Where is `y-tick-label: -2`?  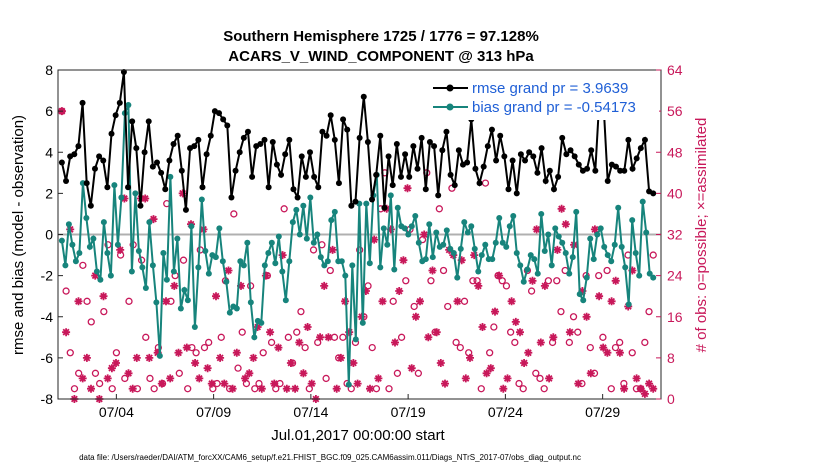 y-tick-label: -2 is located at coordinates (47, 276).